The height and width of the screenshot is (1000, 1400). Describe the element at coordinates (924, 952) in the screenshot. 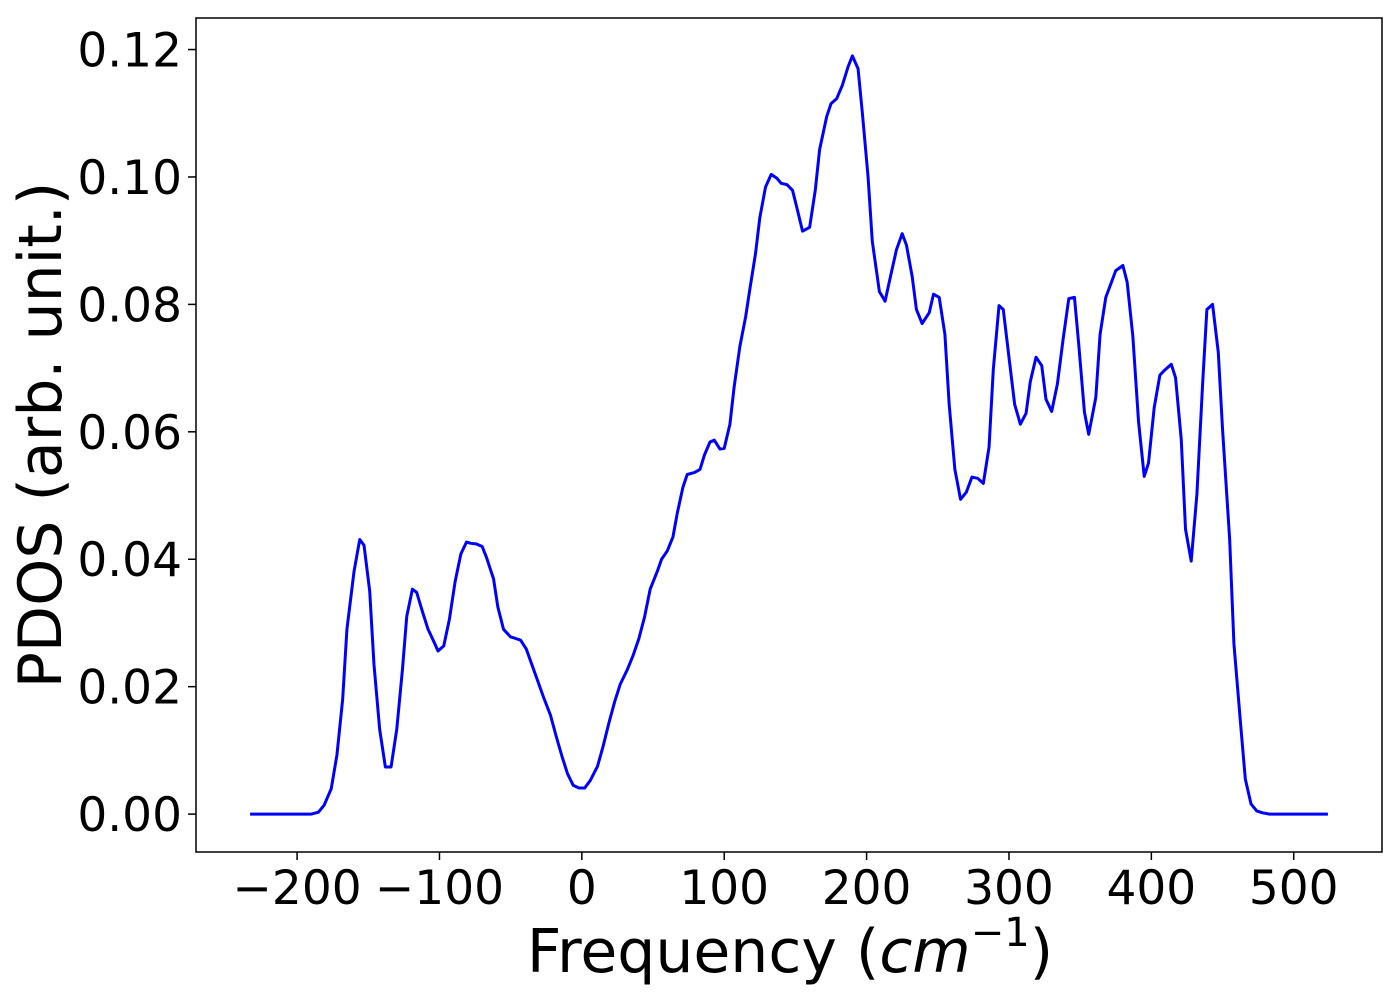

I see `x-axis-label-unit: cm` at that location.